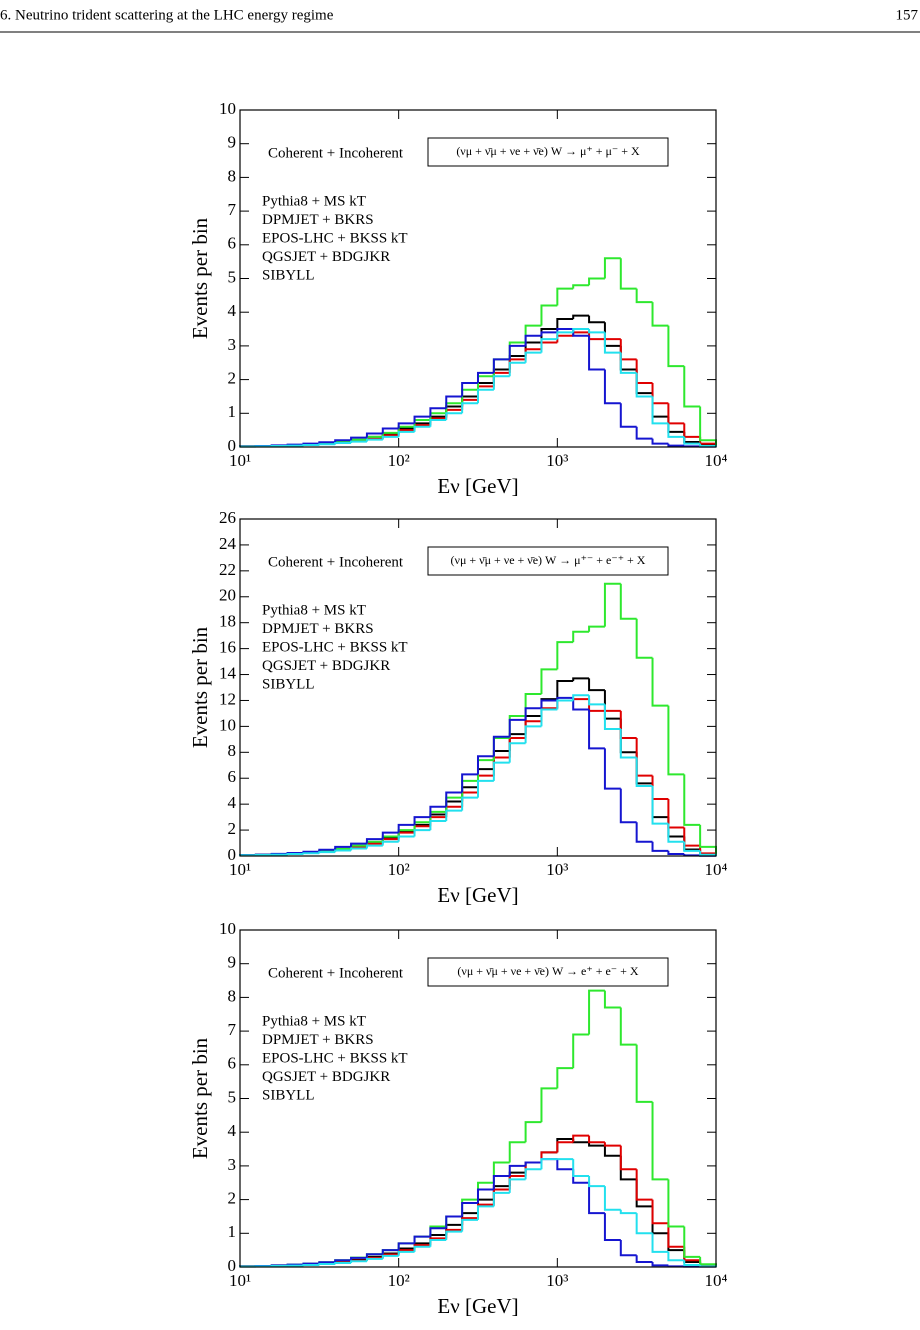  Describe the element at coordinates (227, 724) in the screenshot. I see `y-tick-label: 10` at that location.